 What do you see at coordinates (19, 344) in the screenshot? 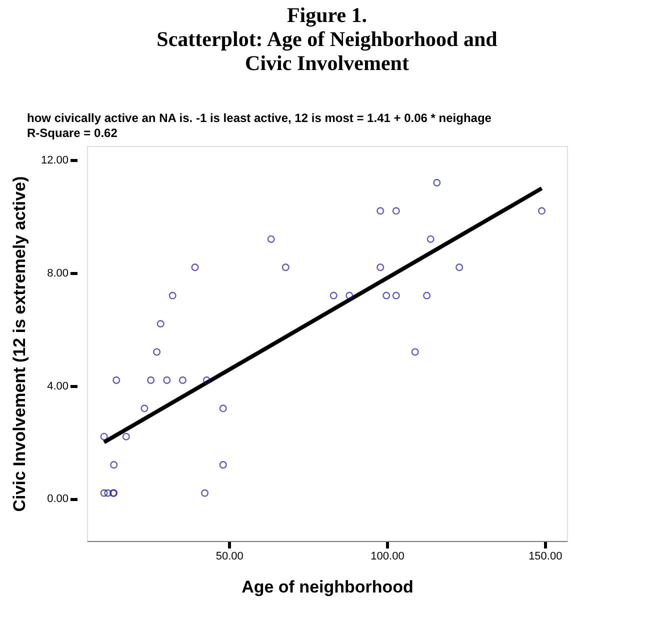
I see `y-axis-title: Civic Involvement (12 is extremely active)` at bounding box center [19, 344].